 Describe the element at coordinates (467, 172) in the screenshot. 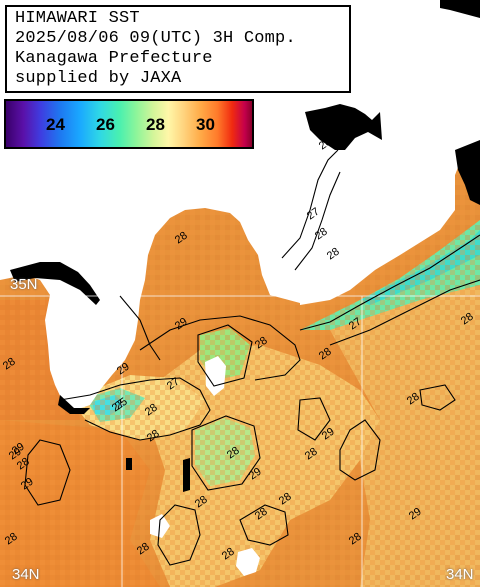

I see `missing-data-east` at that location.